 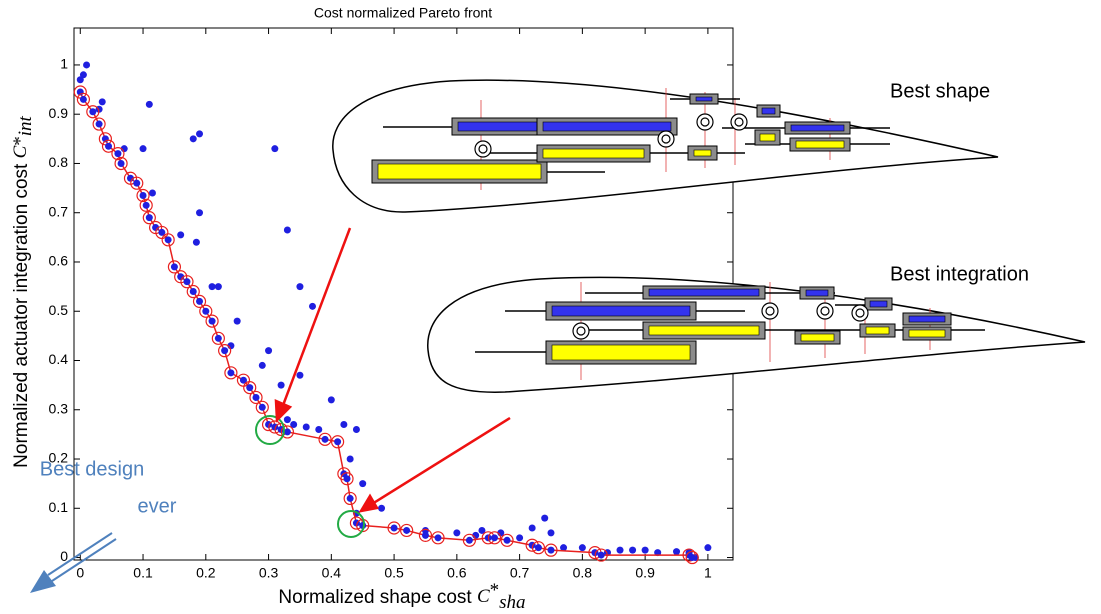 I want to click on y-tick-label: 0.3, so click(x=59, y=408).